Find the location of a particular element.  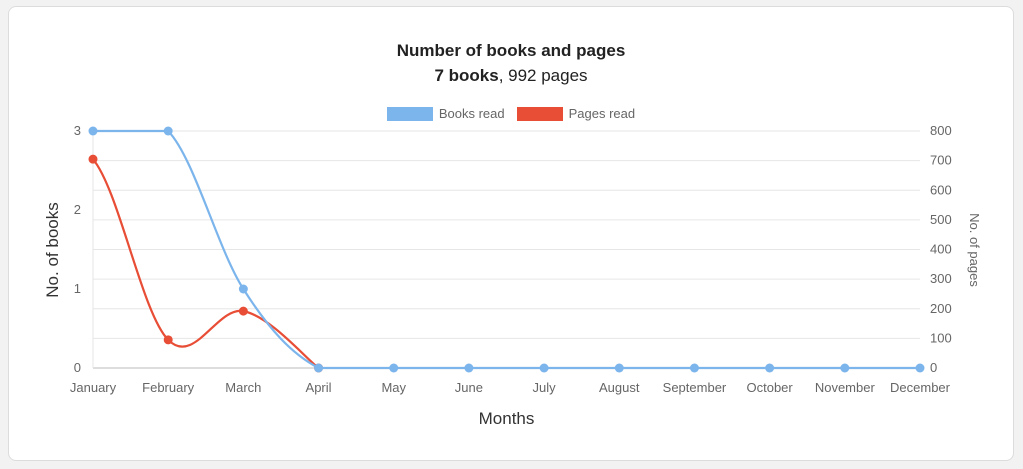

legend-label-pages: Pages read is located at coordinates (602, 113).